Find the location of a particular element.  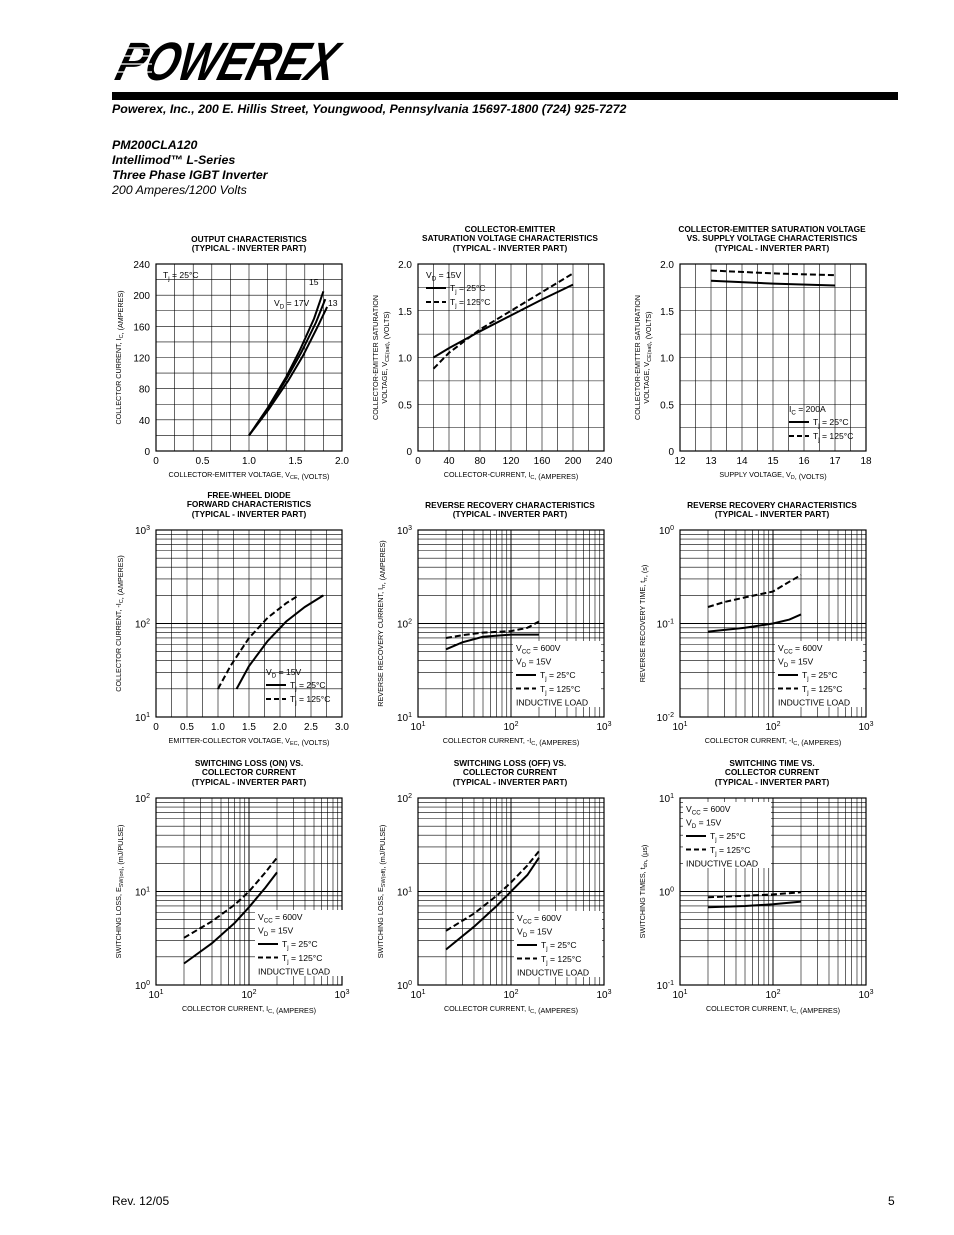

tick-label: 10-2 is located at coordinates (665, 718).